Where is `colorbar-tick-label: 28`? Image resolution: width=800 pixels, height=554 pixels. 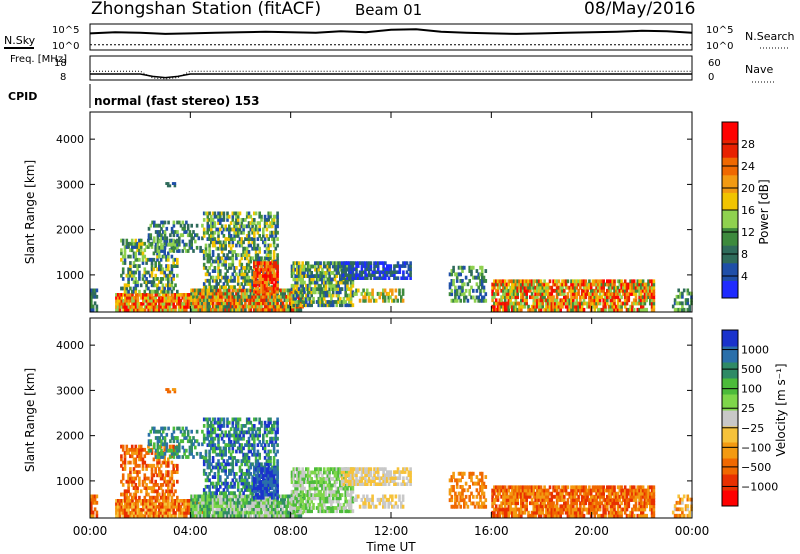
colorbar-tick-label: 28 is located at coordinates (748, 144).